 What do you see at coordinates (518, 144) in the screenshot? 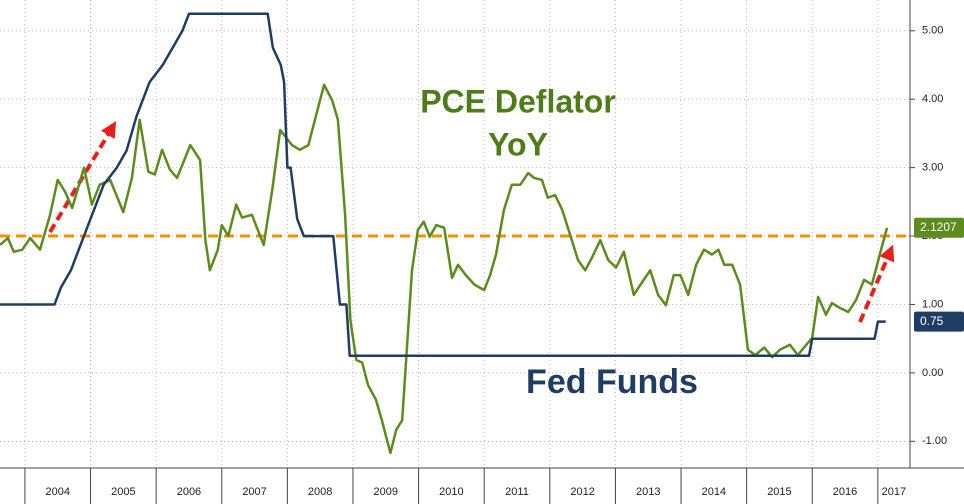
I see `annotation: YoY` at bounding box center [518, 144].